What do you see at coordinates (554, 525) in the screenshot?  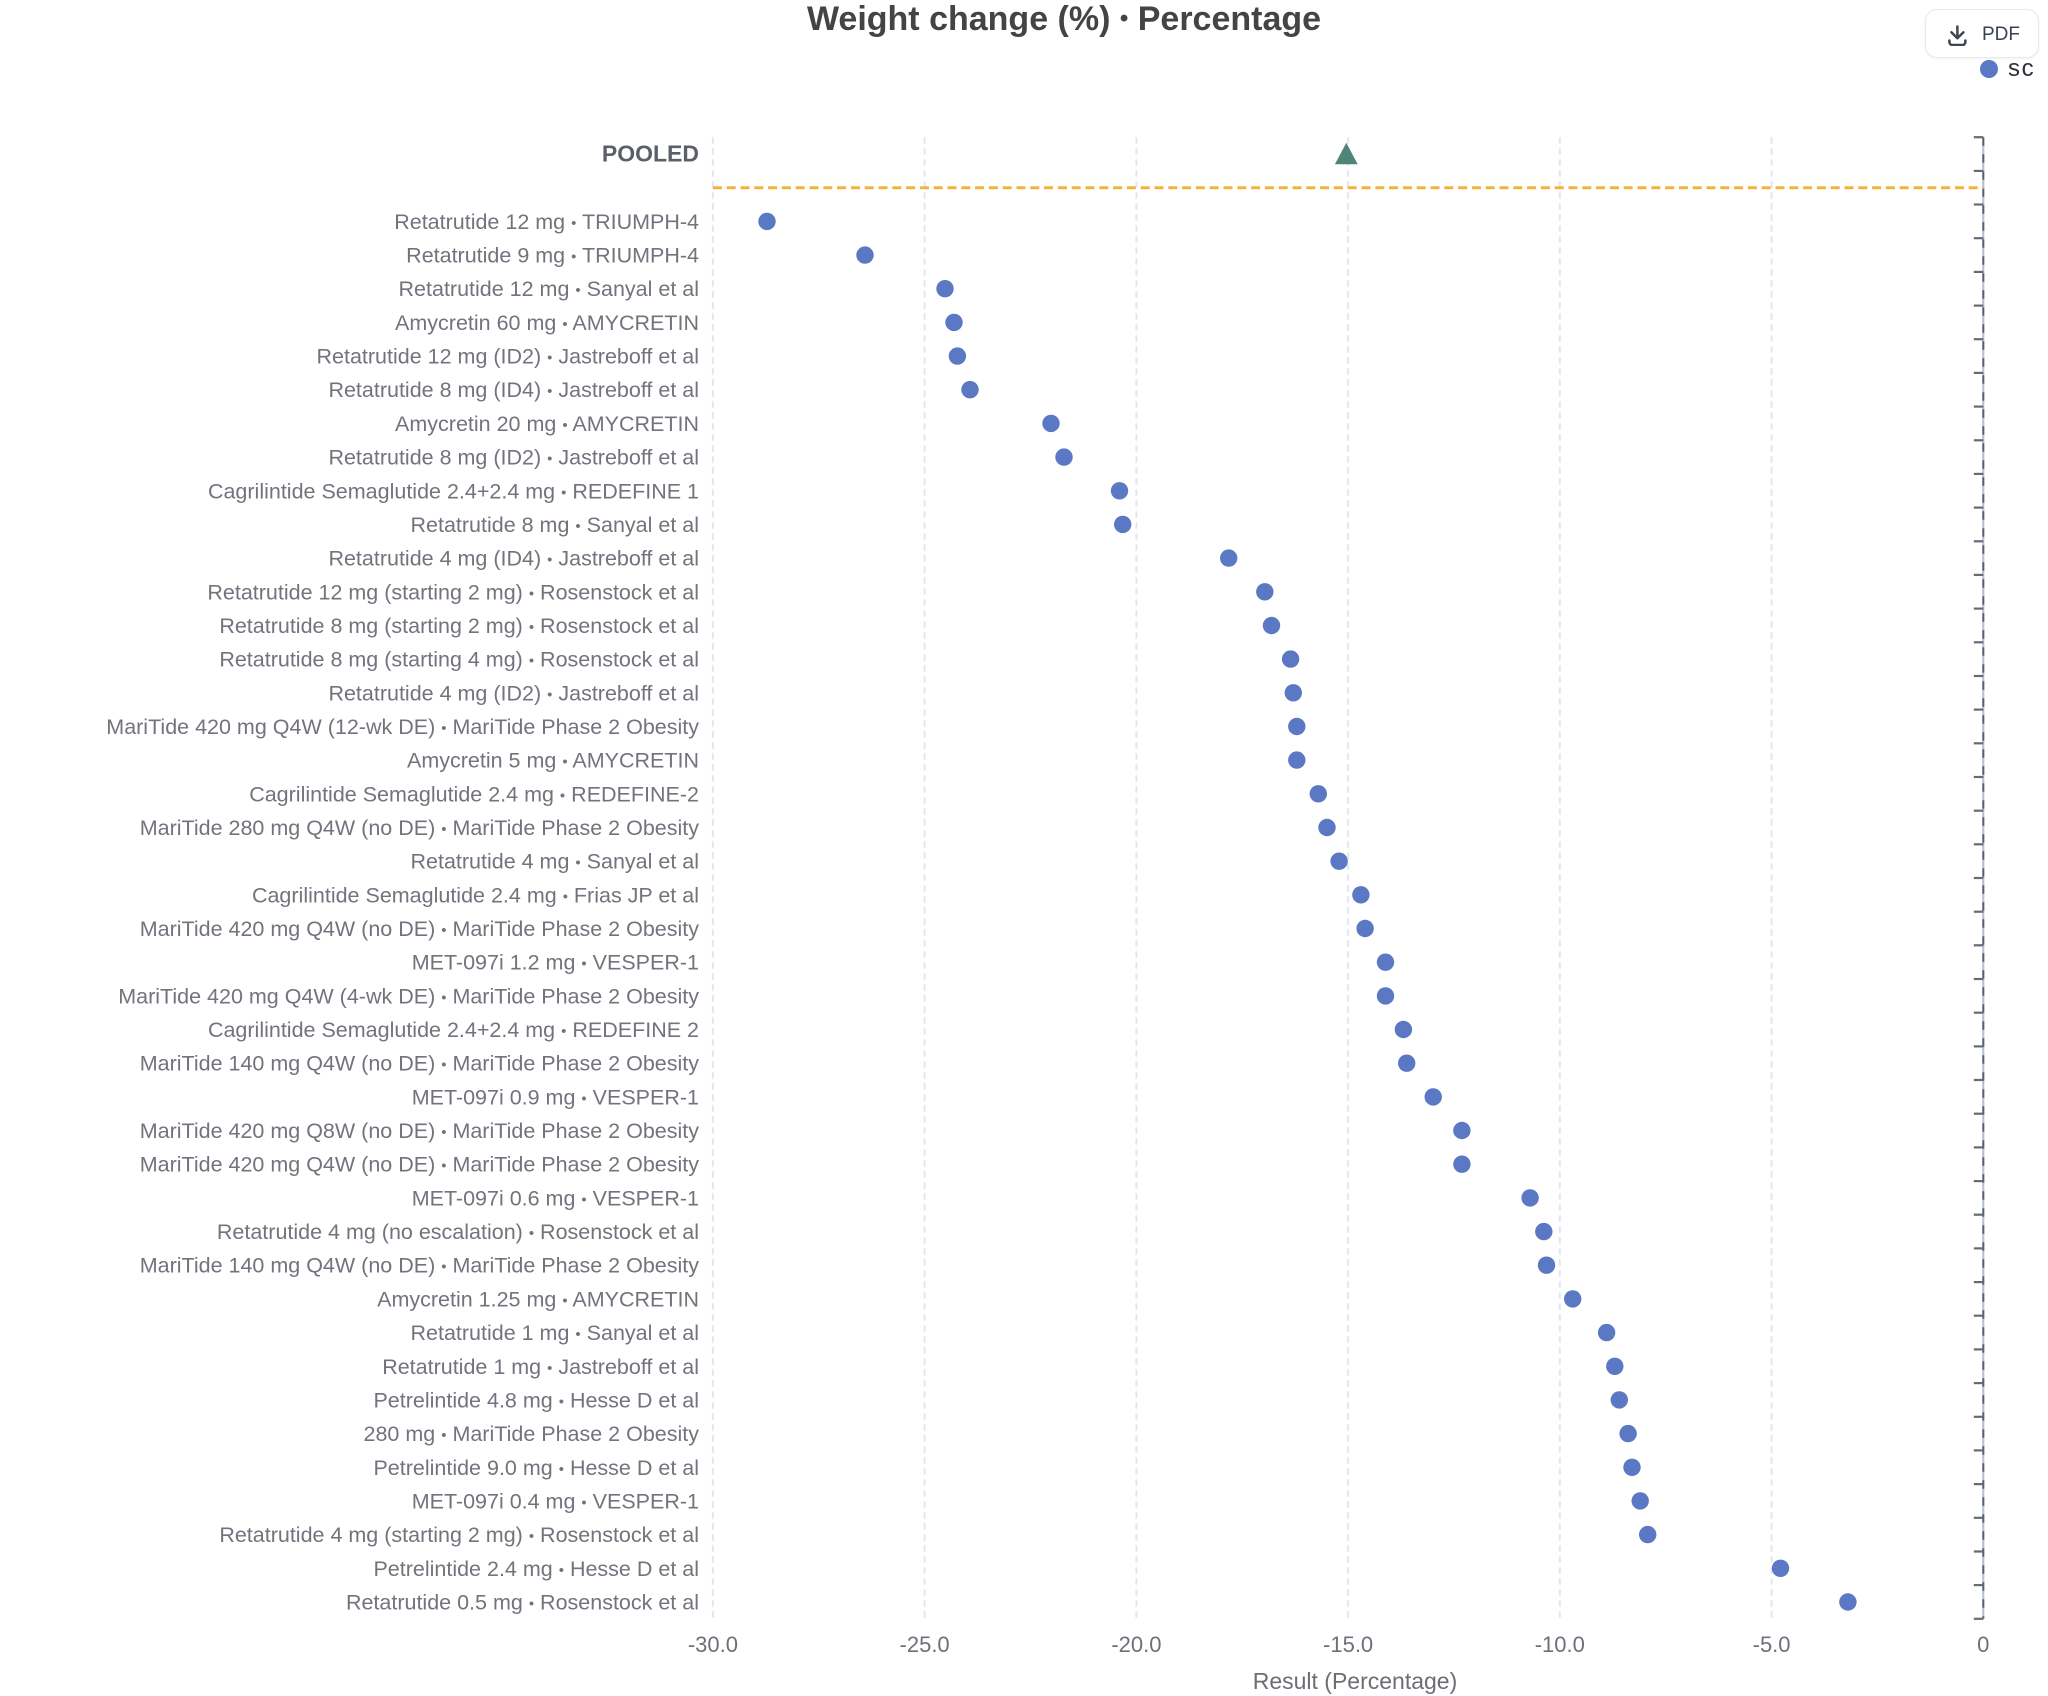 I see `svg-text:Retatrutide 8 mg • Sanyal et a: Retatrutide 8 mg • Sanyal et al` at bounding box center [554, 525].